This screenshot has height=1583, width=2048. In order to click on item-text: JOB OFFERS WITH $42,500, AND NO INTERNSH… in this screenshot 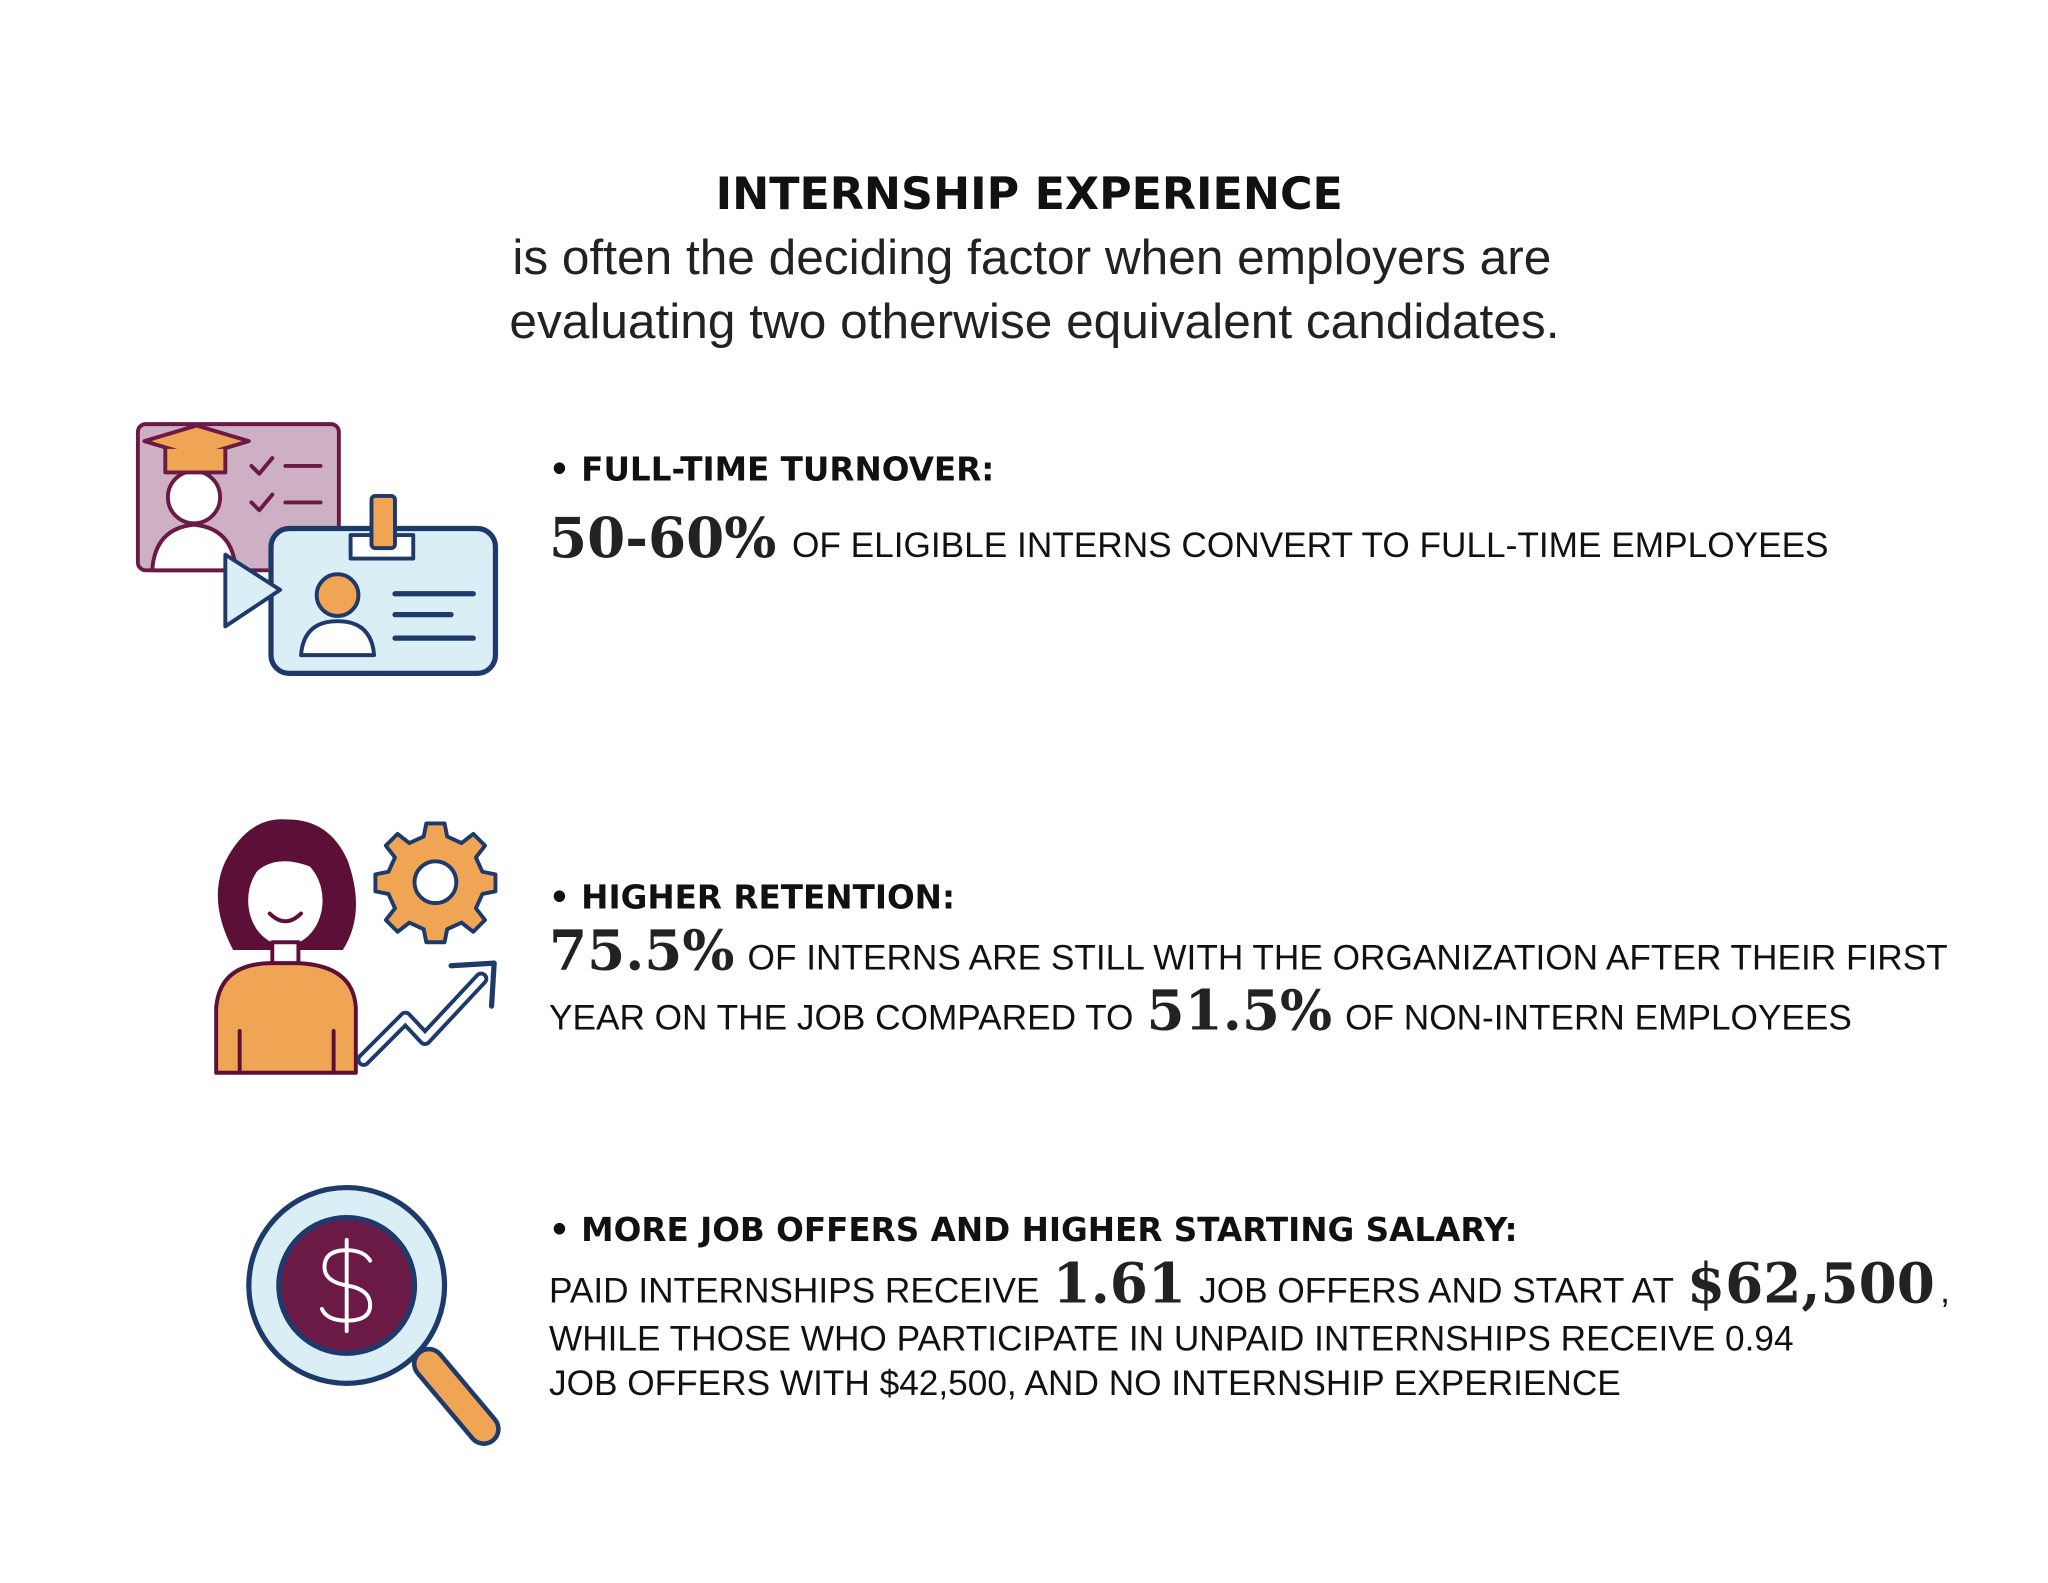, I will do `click(1085, 1383)`.